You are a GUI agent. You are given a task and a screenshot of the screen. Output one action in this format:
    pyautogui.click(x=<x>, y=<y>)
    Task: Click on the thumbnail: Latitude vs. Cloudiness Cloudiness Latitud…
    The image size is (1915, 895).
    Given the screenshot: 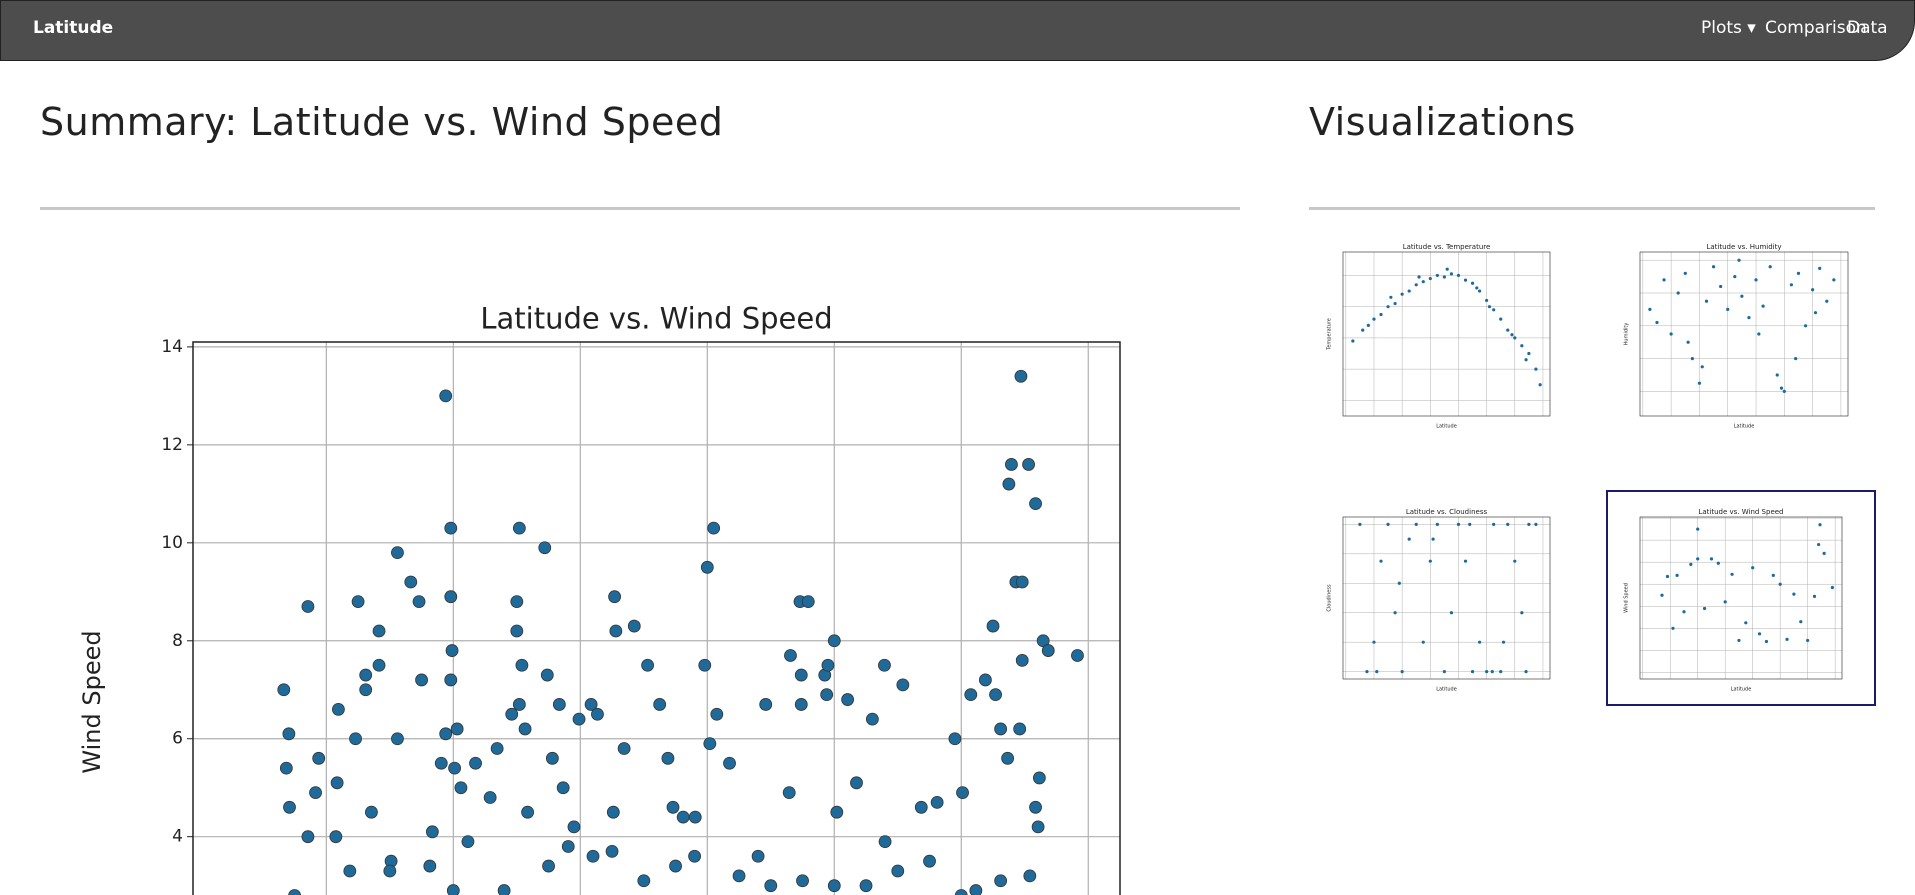 What is the action you would take?
    pyautogui.click(x=1439, y=600)
    